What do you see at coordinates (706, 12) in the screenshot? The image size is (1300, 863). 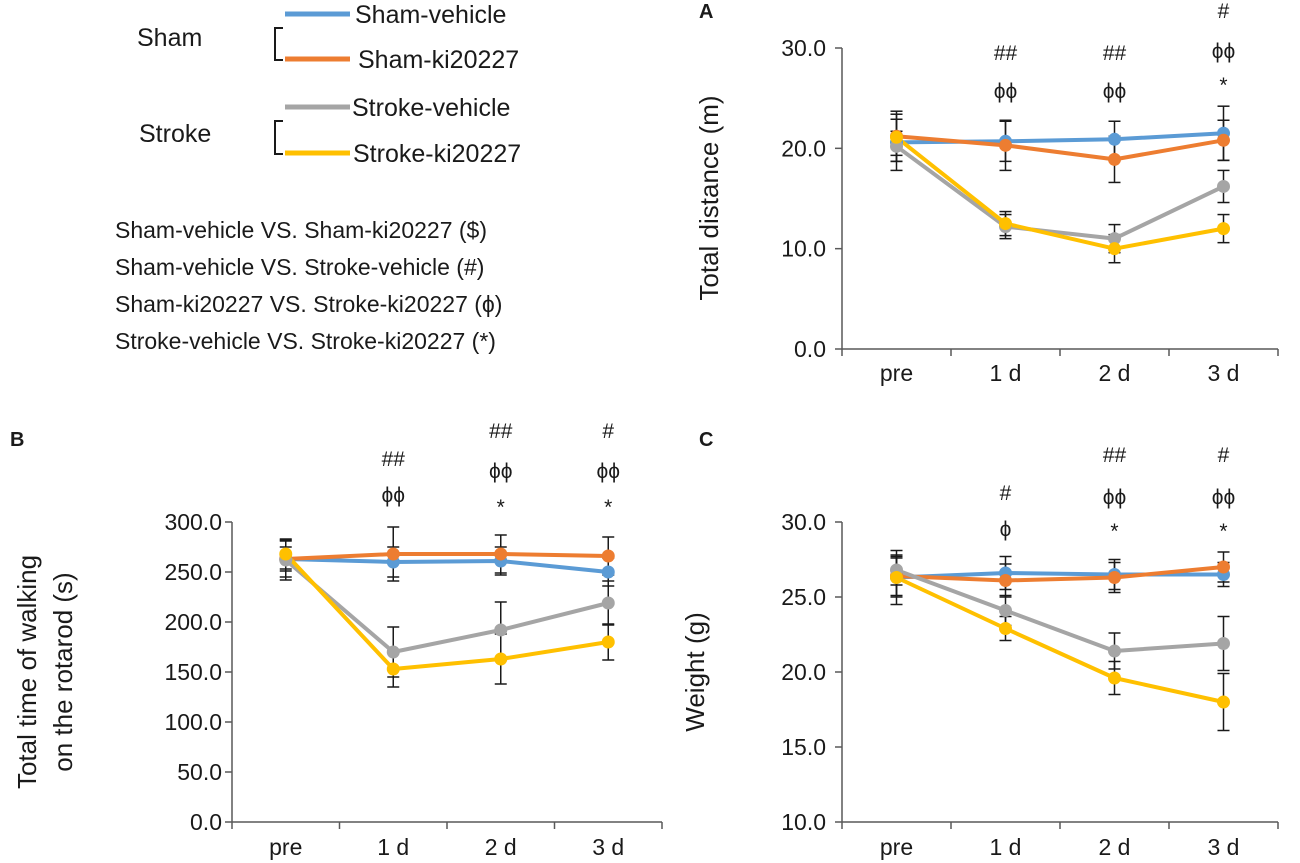 I see `panel-label-a: A` at bounding box center [706, 12].